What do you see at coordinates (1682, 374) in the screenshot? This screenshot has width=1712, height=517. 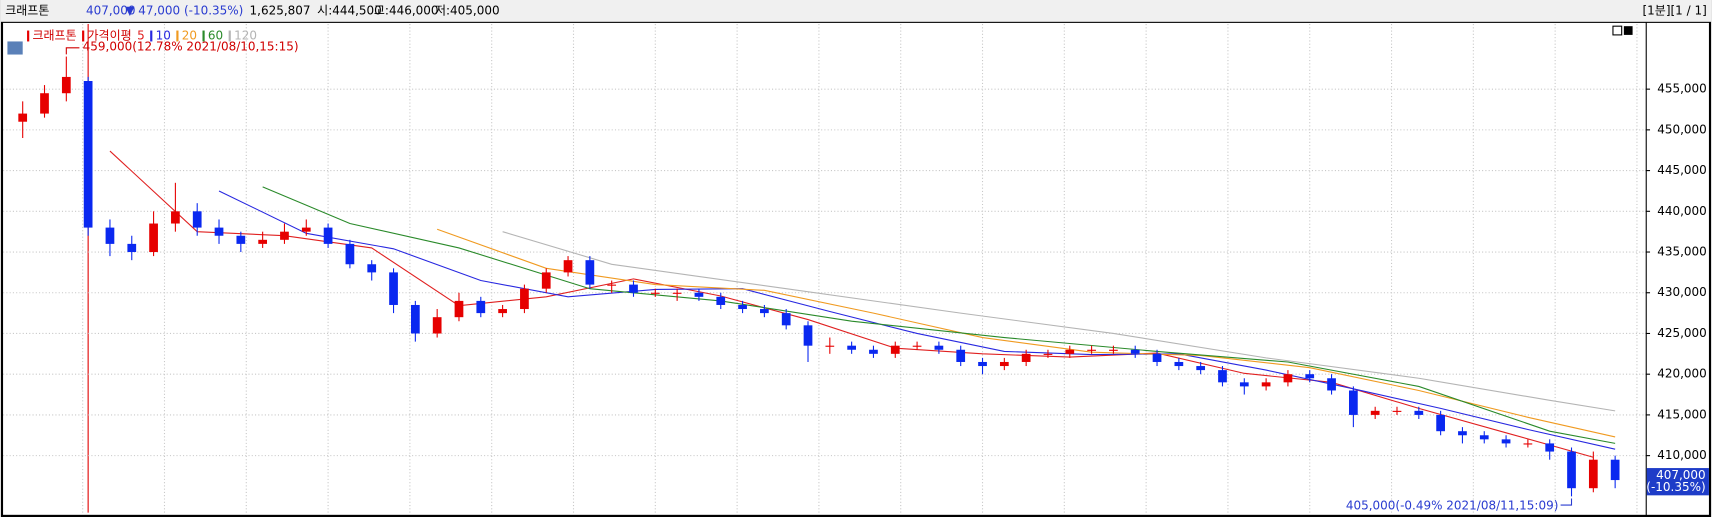 I see `y-tick-label: 420,000` at bounding box center [1682, 374].